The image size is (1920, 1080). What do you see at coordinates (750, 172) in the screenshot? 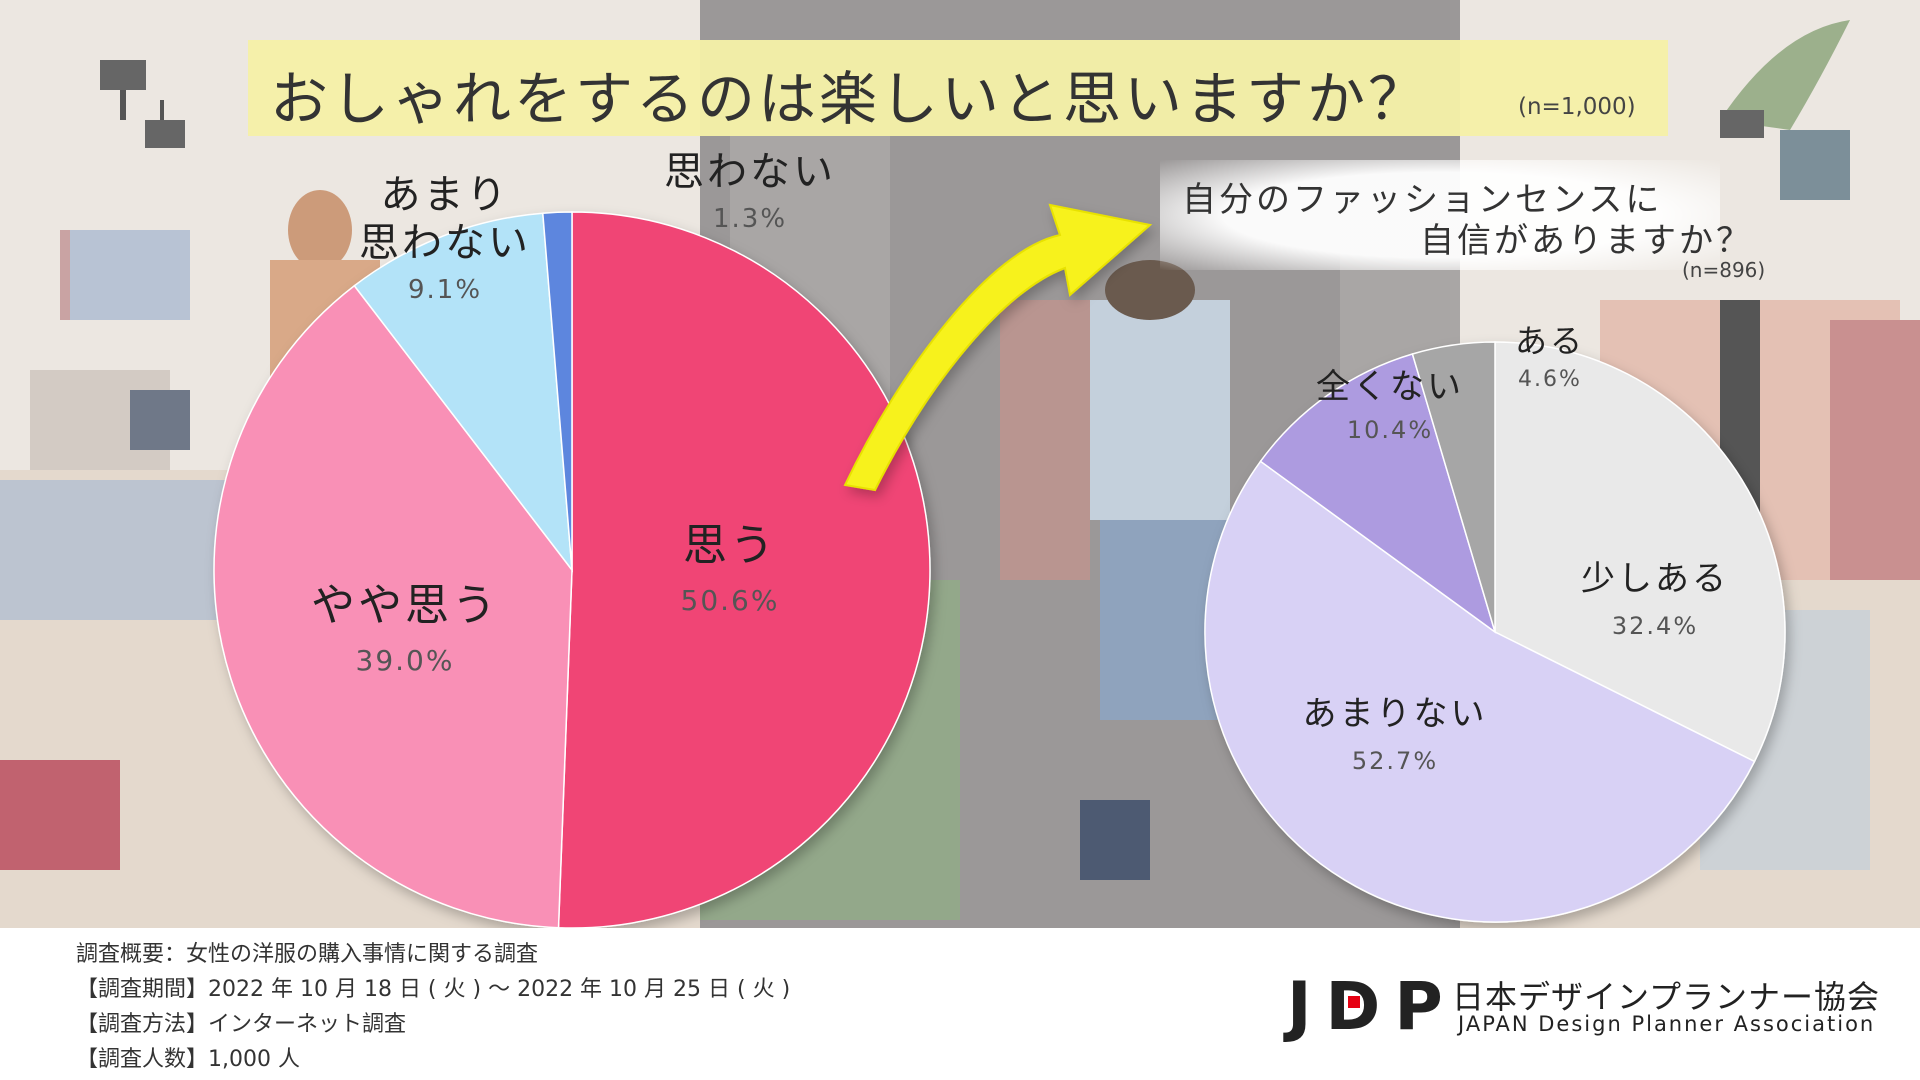
I see `pie1-label-3: 思わない` at bounding box center [750, 172].